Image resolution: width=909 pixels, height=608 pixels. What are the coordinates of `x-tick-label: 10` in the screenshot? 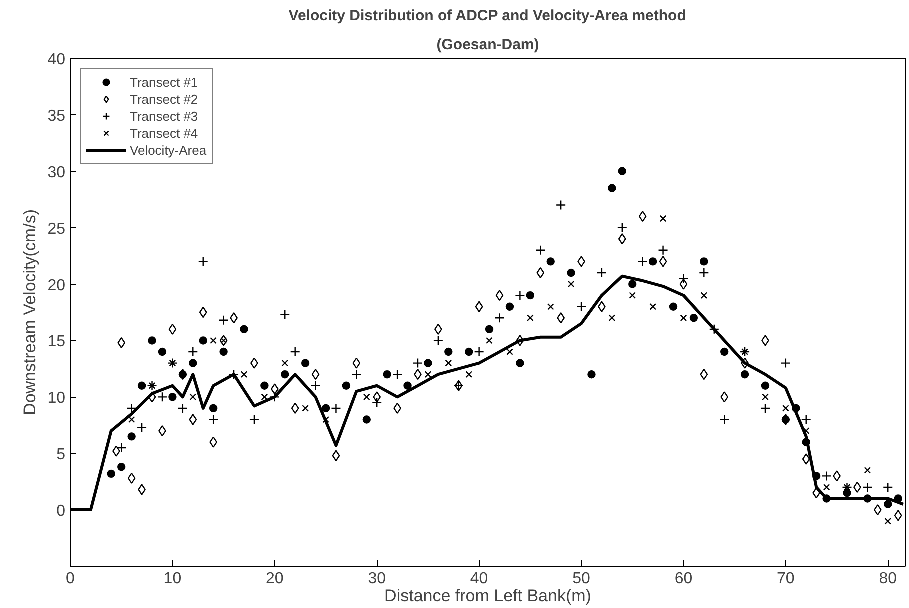 It's located at (173, 579).